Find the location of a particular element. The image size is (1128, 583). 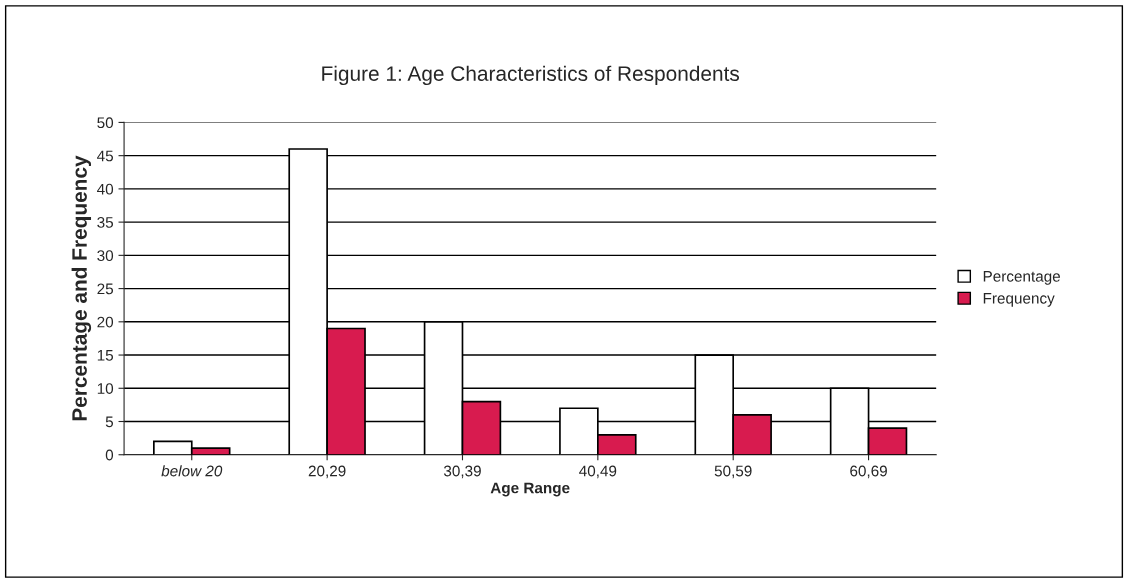

y-axis-title: Percentage and Frequency is located at coordinates (81, 288).